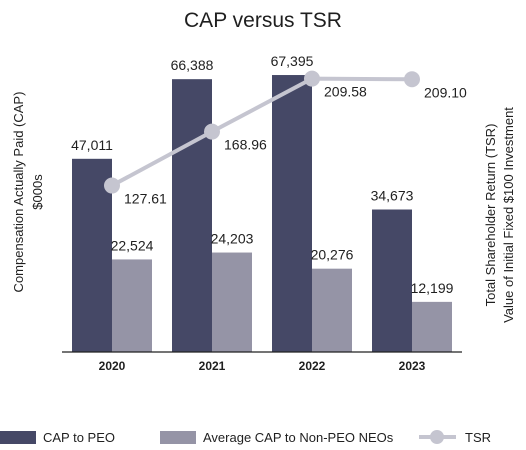 Image resolution: width=526 pixels, height=450 pixels. What do you see at coordinates (92, 145) in the screenshot?
I see `bar-value-label: 47,011` at bounding box center [92, 145].